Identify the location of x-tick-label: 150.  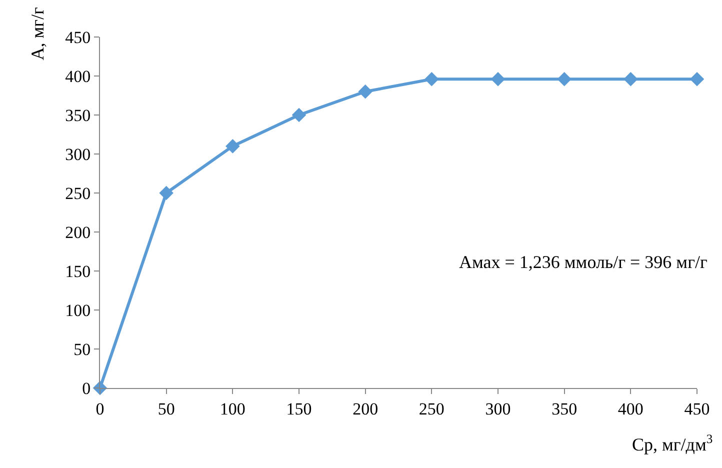
(299, 408).